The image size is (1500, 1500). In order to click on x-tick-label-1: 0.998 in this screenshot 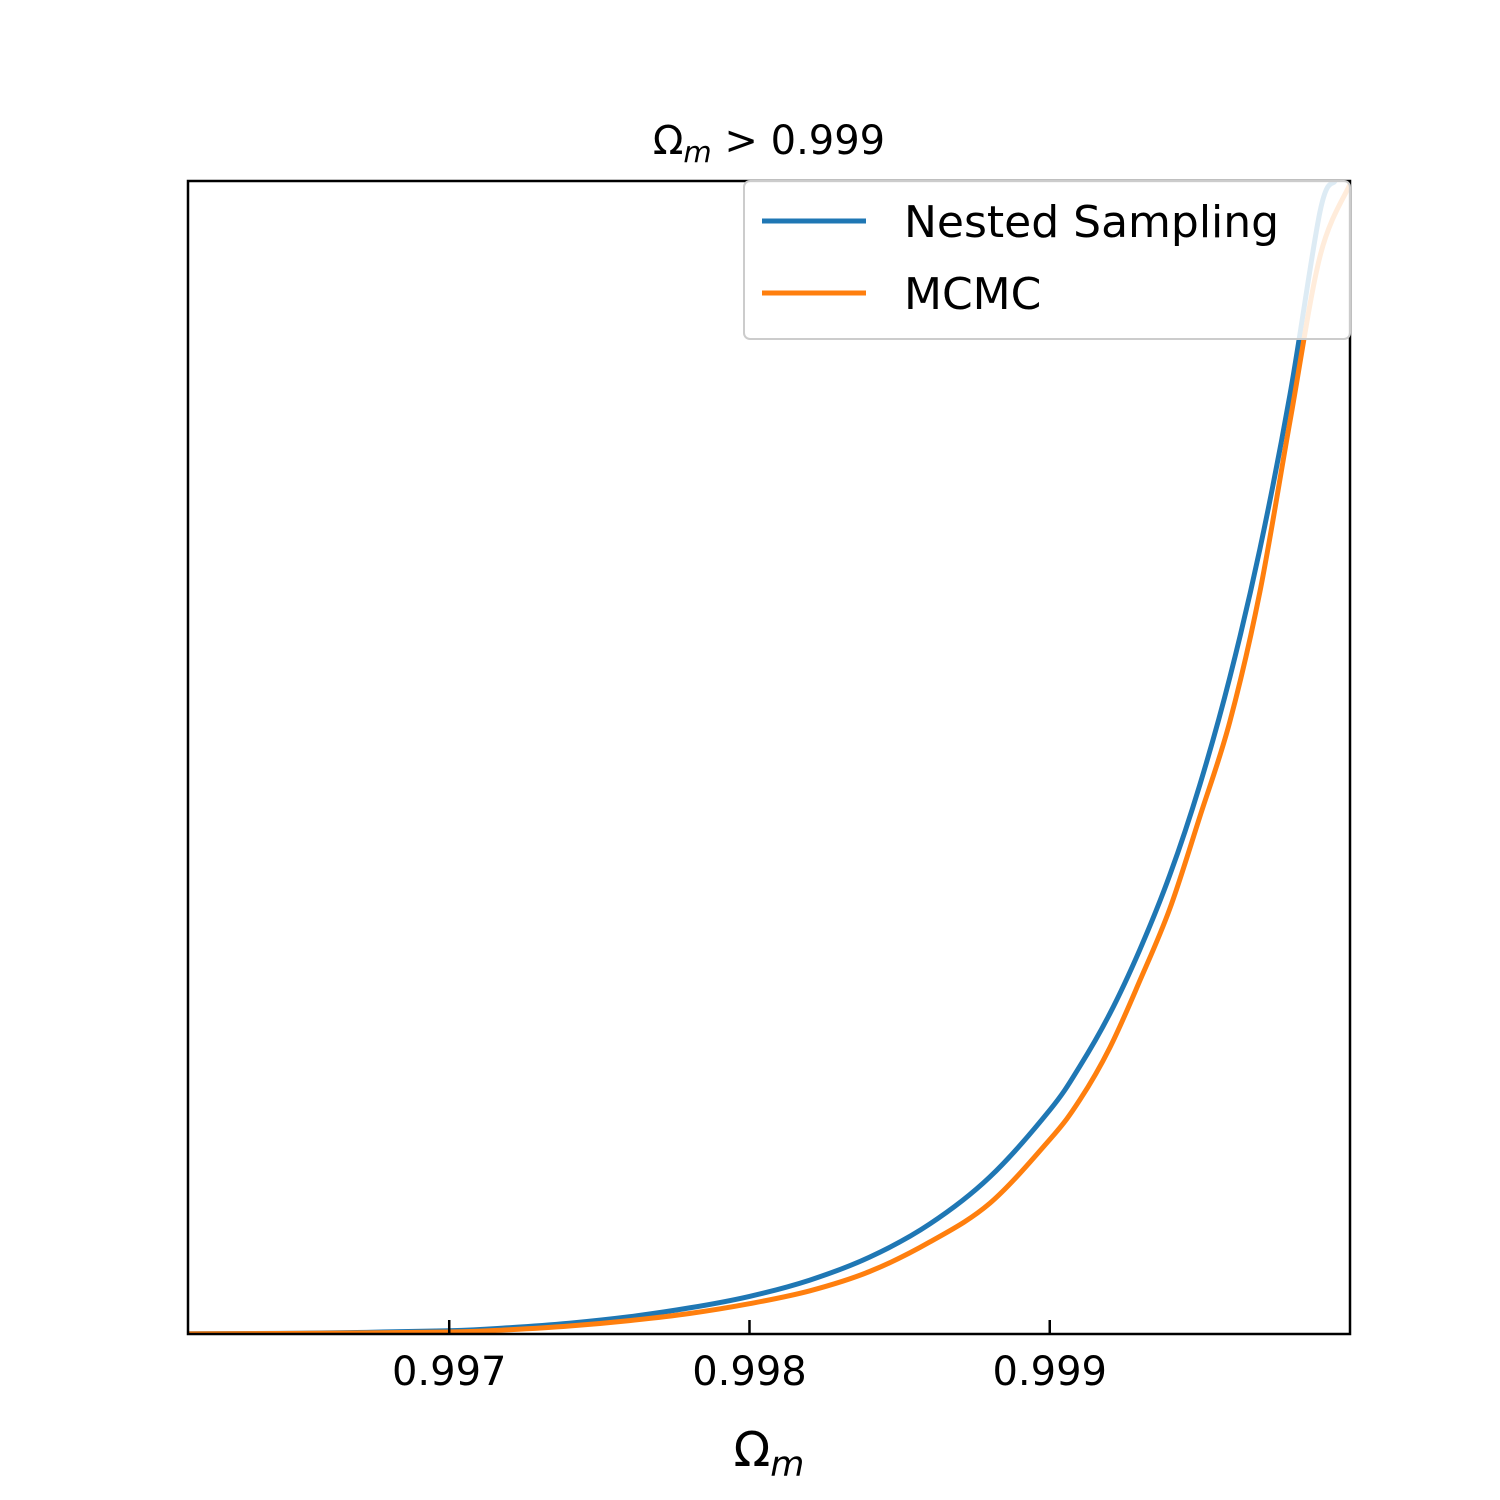, I will do `click(749, 1372)`.